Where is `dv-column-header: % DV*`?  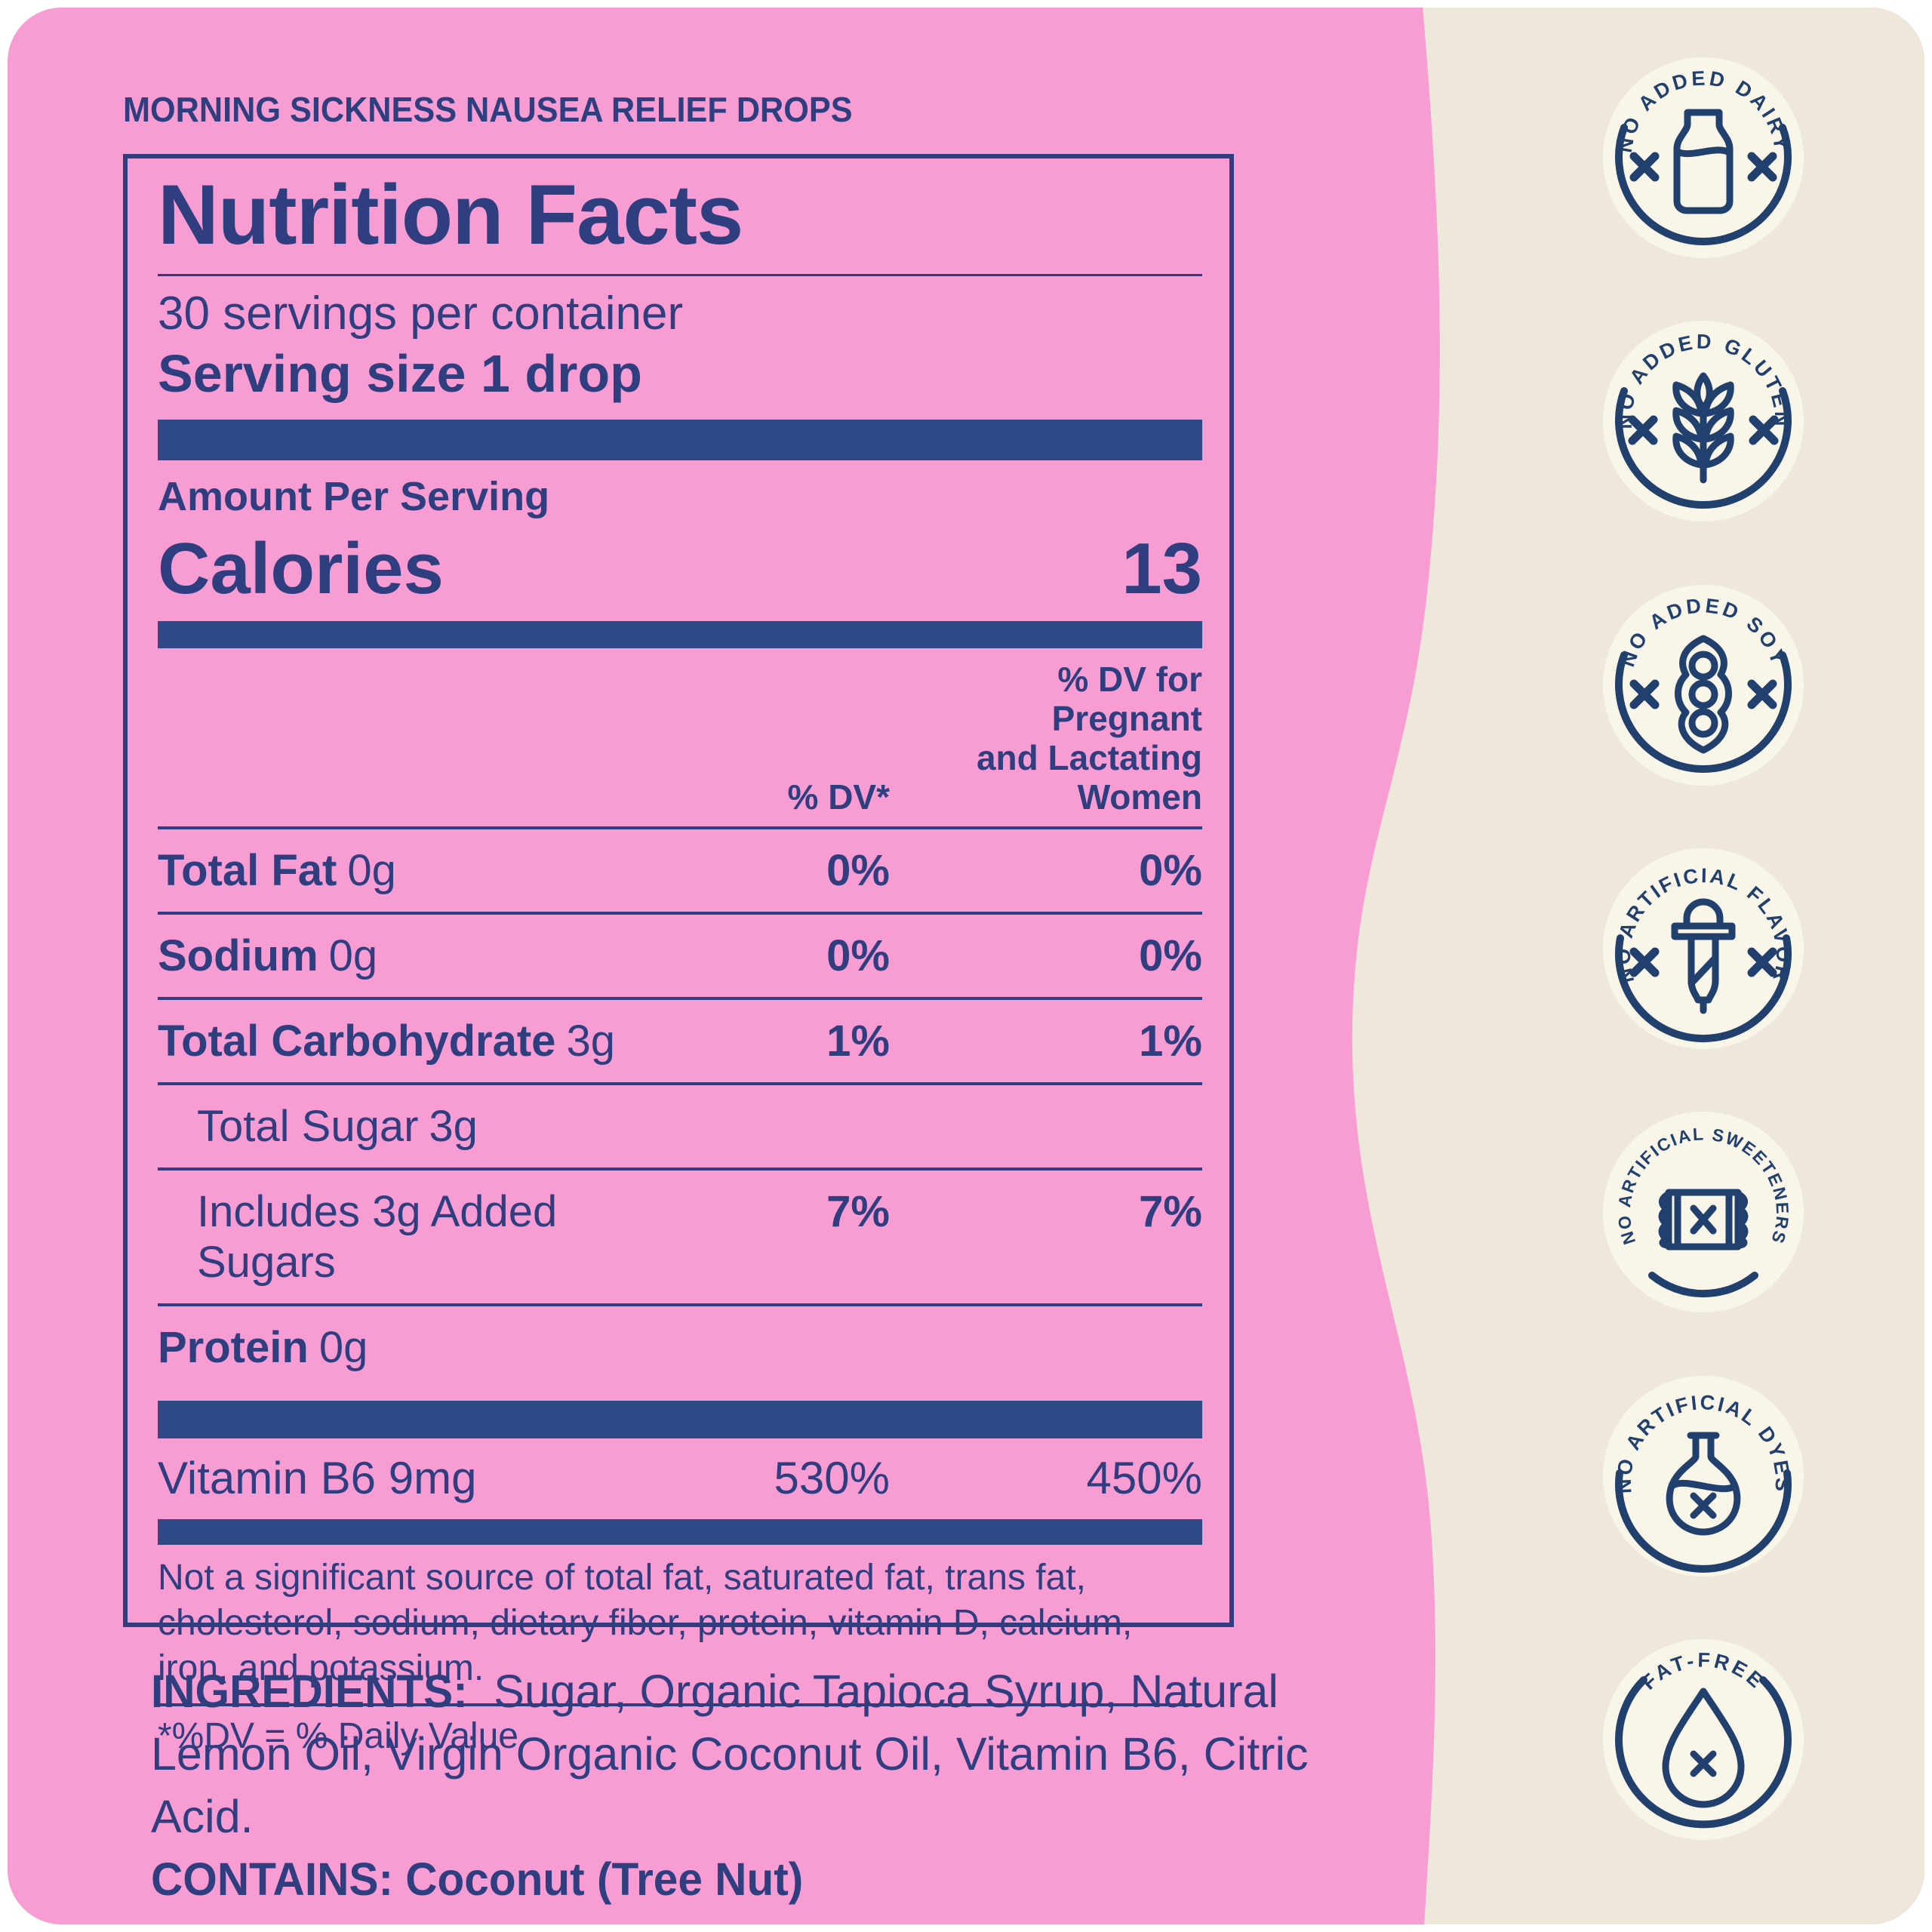
dv-column-header: % DV* is located at coordinates (838, 797).